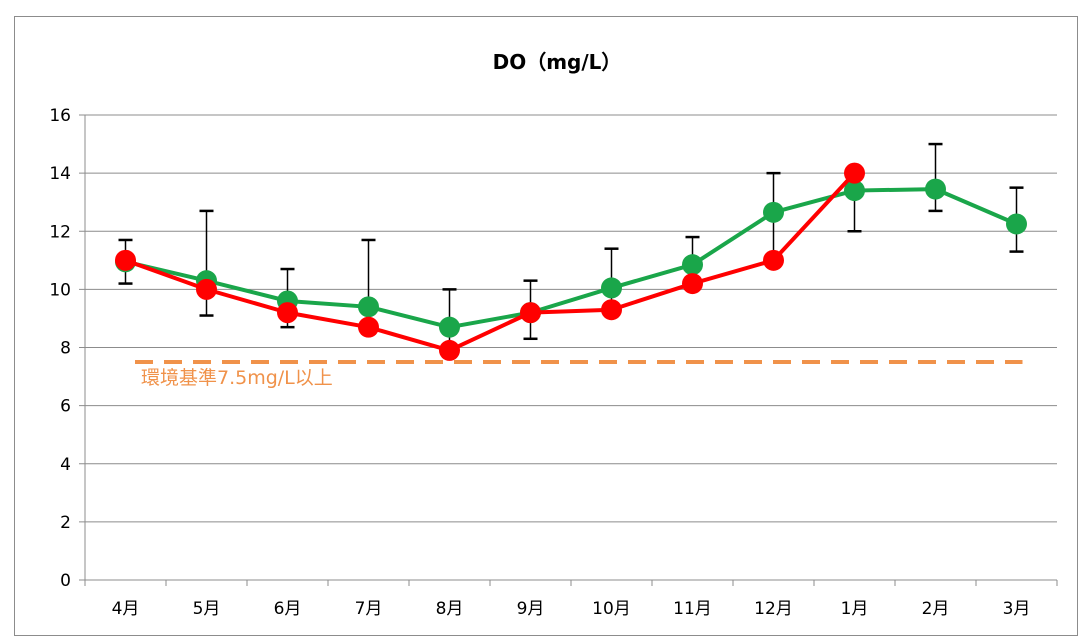  Describe the element at coordinates (60, 116) in the screenshot. I see `y-tick-label: 16` at that location.